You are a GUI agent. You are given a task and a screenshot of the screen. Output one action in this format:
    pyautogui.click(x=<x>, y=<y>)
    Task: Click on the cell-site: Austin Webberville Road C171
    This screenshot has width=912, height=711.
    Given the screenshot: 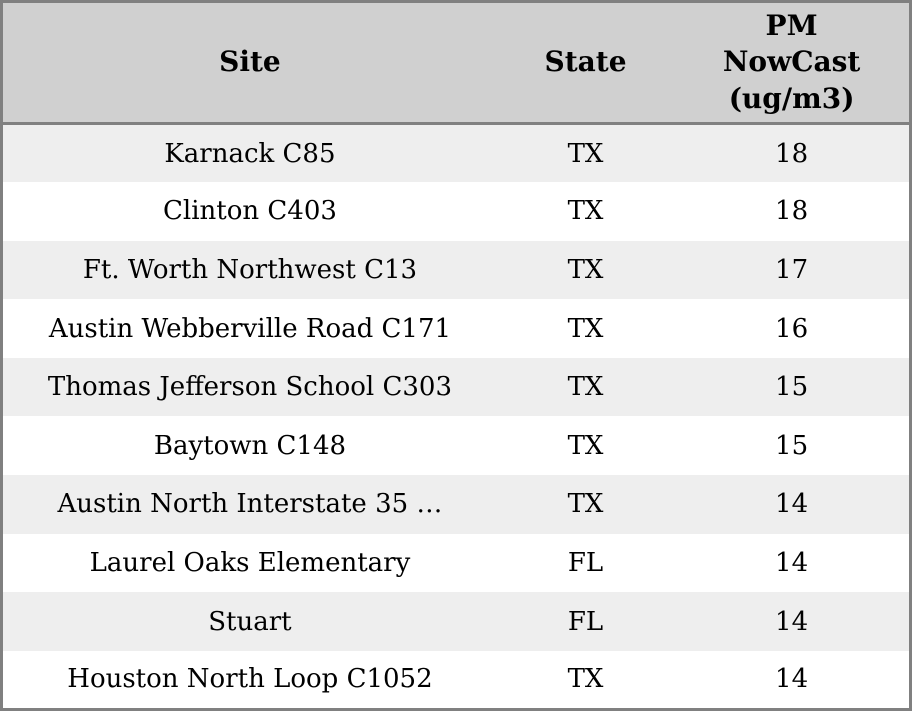 What is the action you would take?
    pyautogui.click(x=250, y=328)
    